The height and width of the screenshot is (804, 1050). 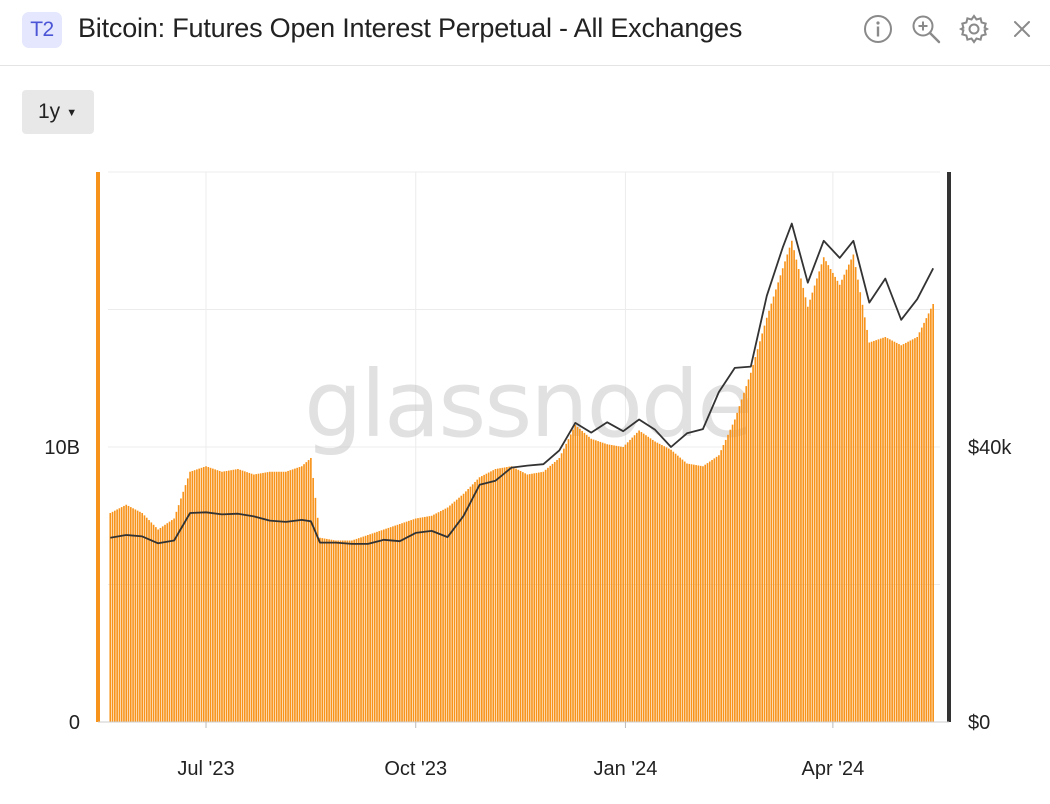 What do you see at coordinates (528, 404) in the screenshot?
I see `glassnode-watermark: glassnode` at bounding box center [528, 404].